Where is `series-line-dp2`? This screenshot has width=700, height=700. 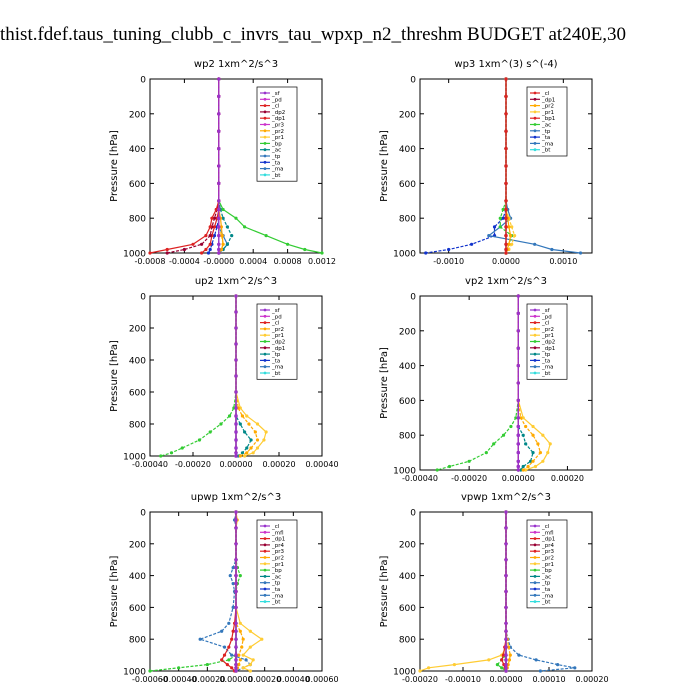 series-line-dp2 is located at coordinates (198, 376).